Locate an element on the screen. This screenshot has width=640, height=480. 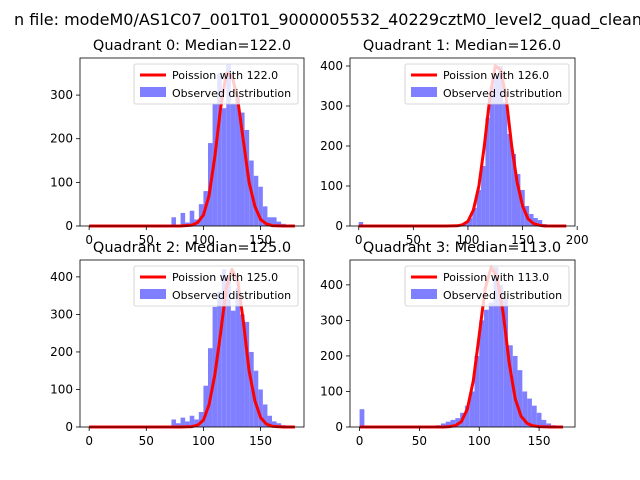
panel-title-quadrant-0: Quadrant 0: Median=122.0 is located at coordinates (192, 46).